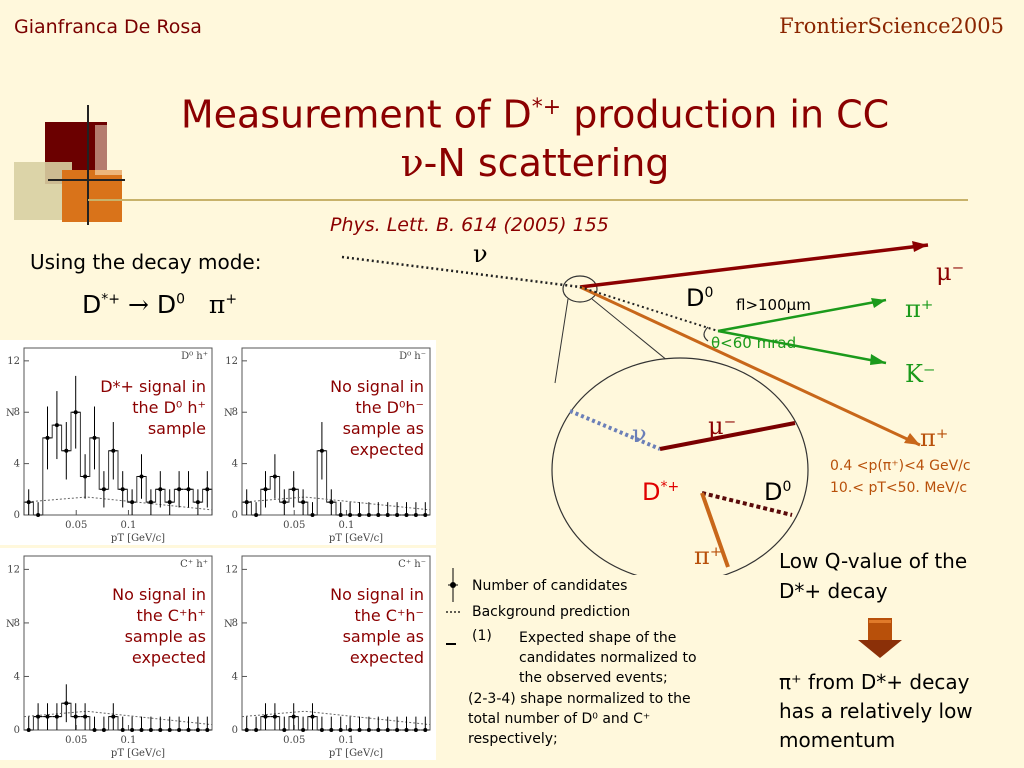 Image resolution: width=1024 pixels, height=768 pixels. What do you see at coordinates (153, 386) in the screenshot?
I see `panel-annotation-line: D*+ signal in` at bounding box center [153, 386].